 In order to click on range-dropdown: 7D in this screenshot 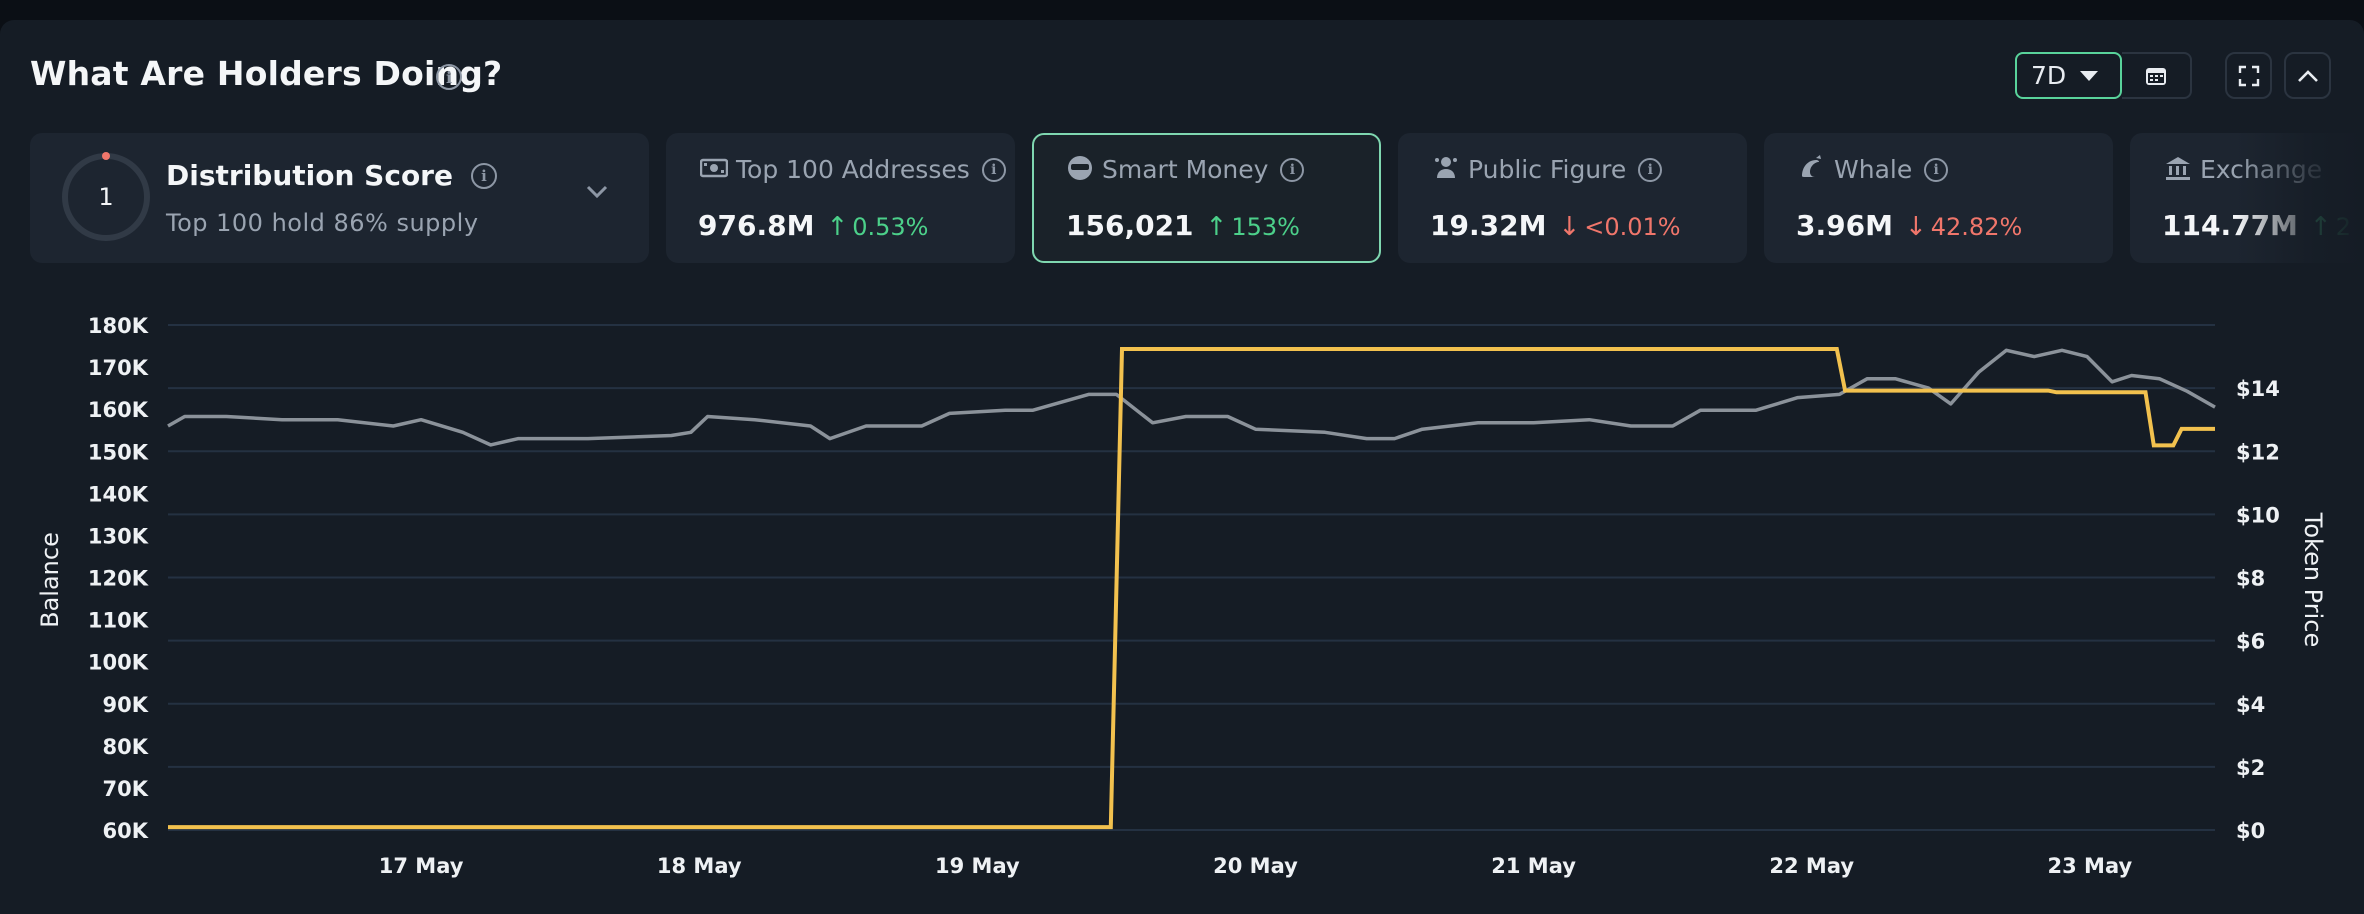, I will do `click(2068, 75)`.